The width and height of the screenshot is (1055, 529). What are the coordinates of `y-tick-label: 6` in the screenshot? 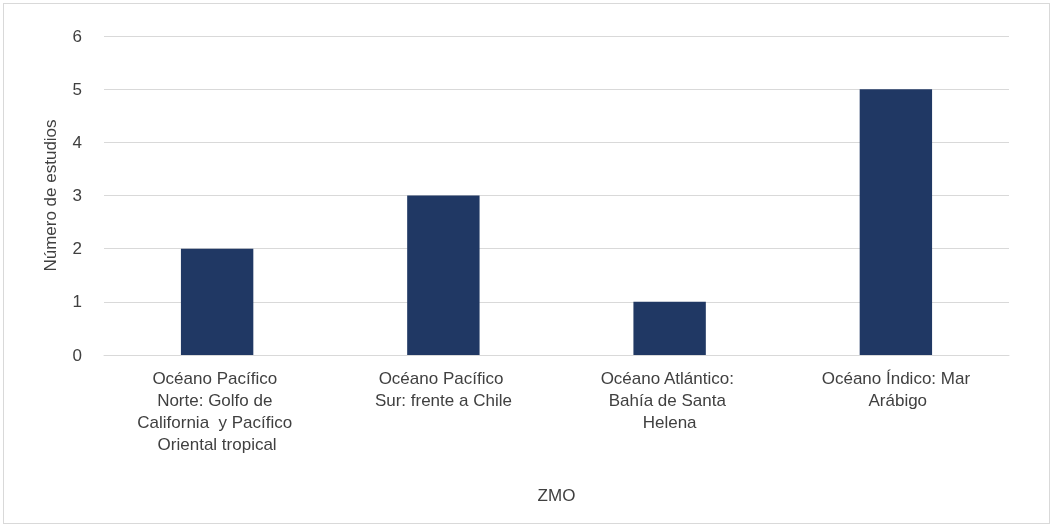 It's located at (77, 36).